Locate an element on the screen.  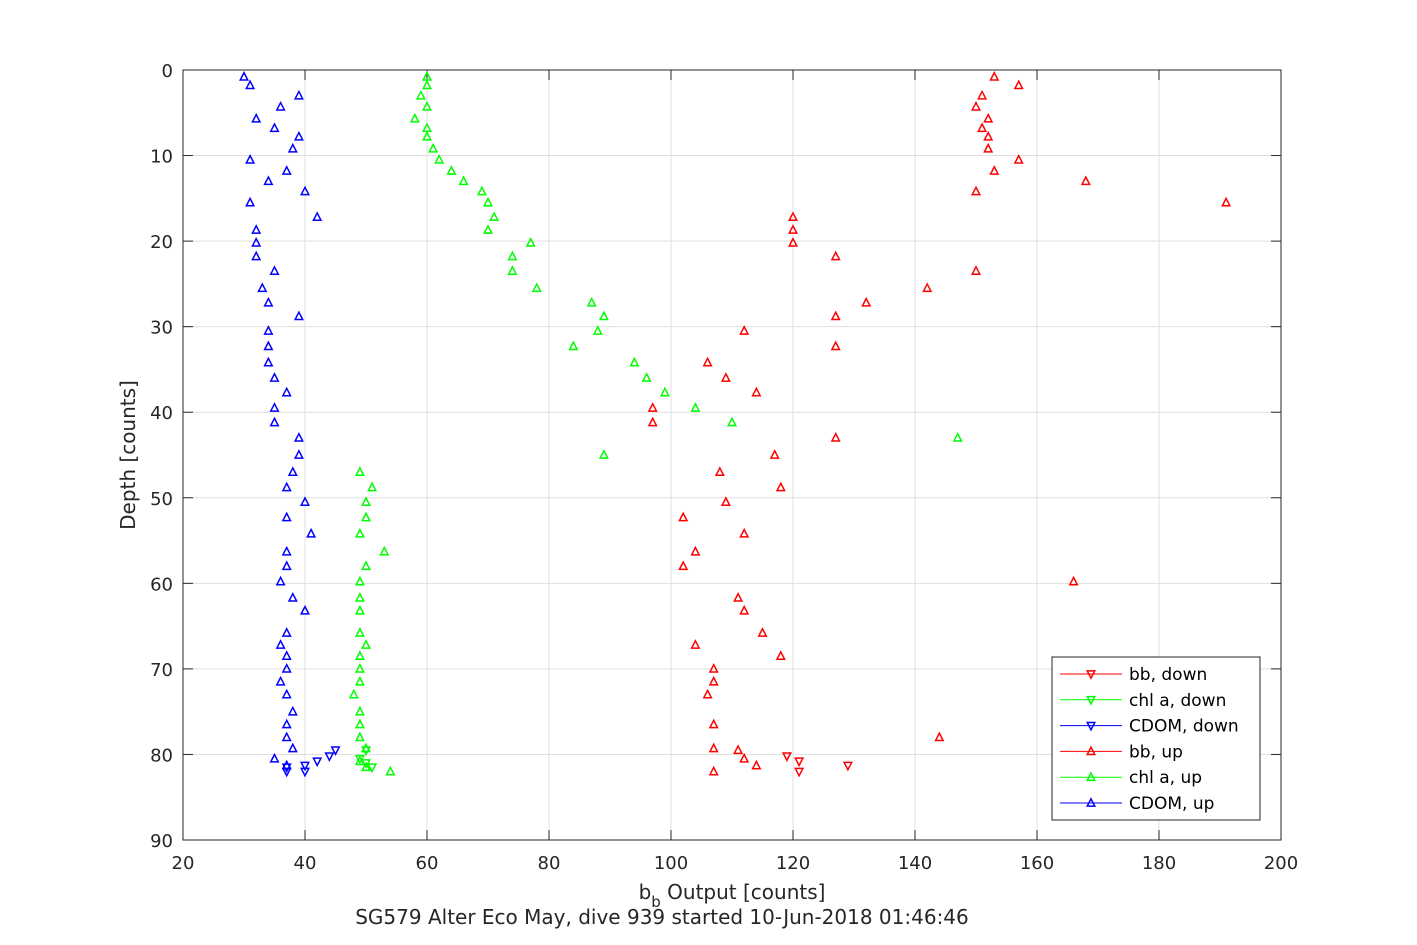
legend-marker-chl-a-down is located at coordinates (1091, 700).